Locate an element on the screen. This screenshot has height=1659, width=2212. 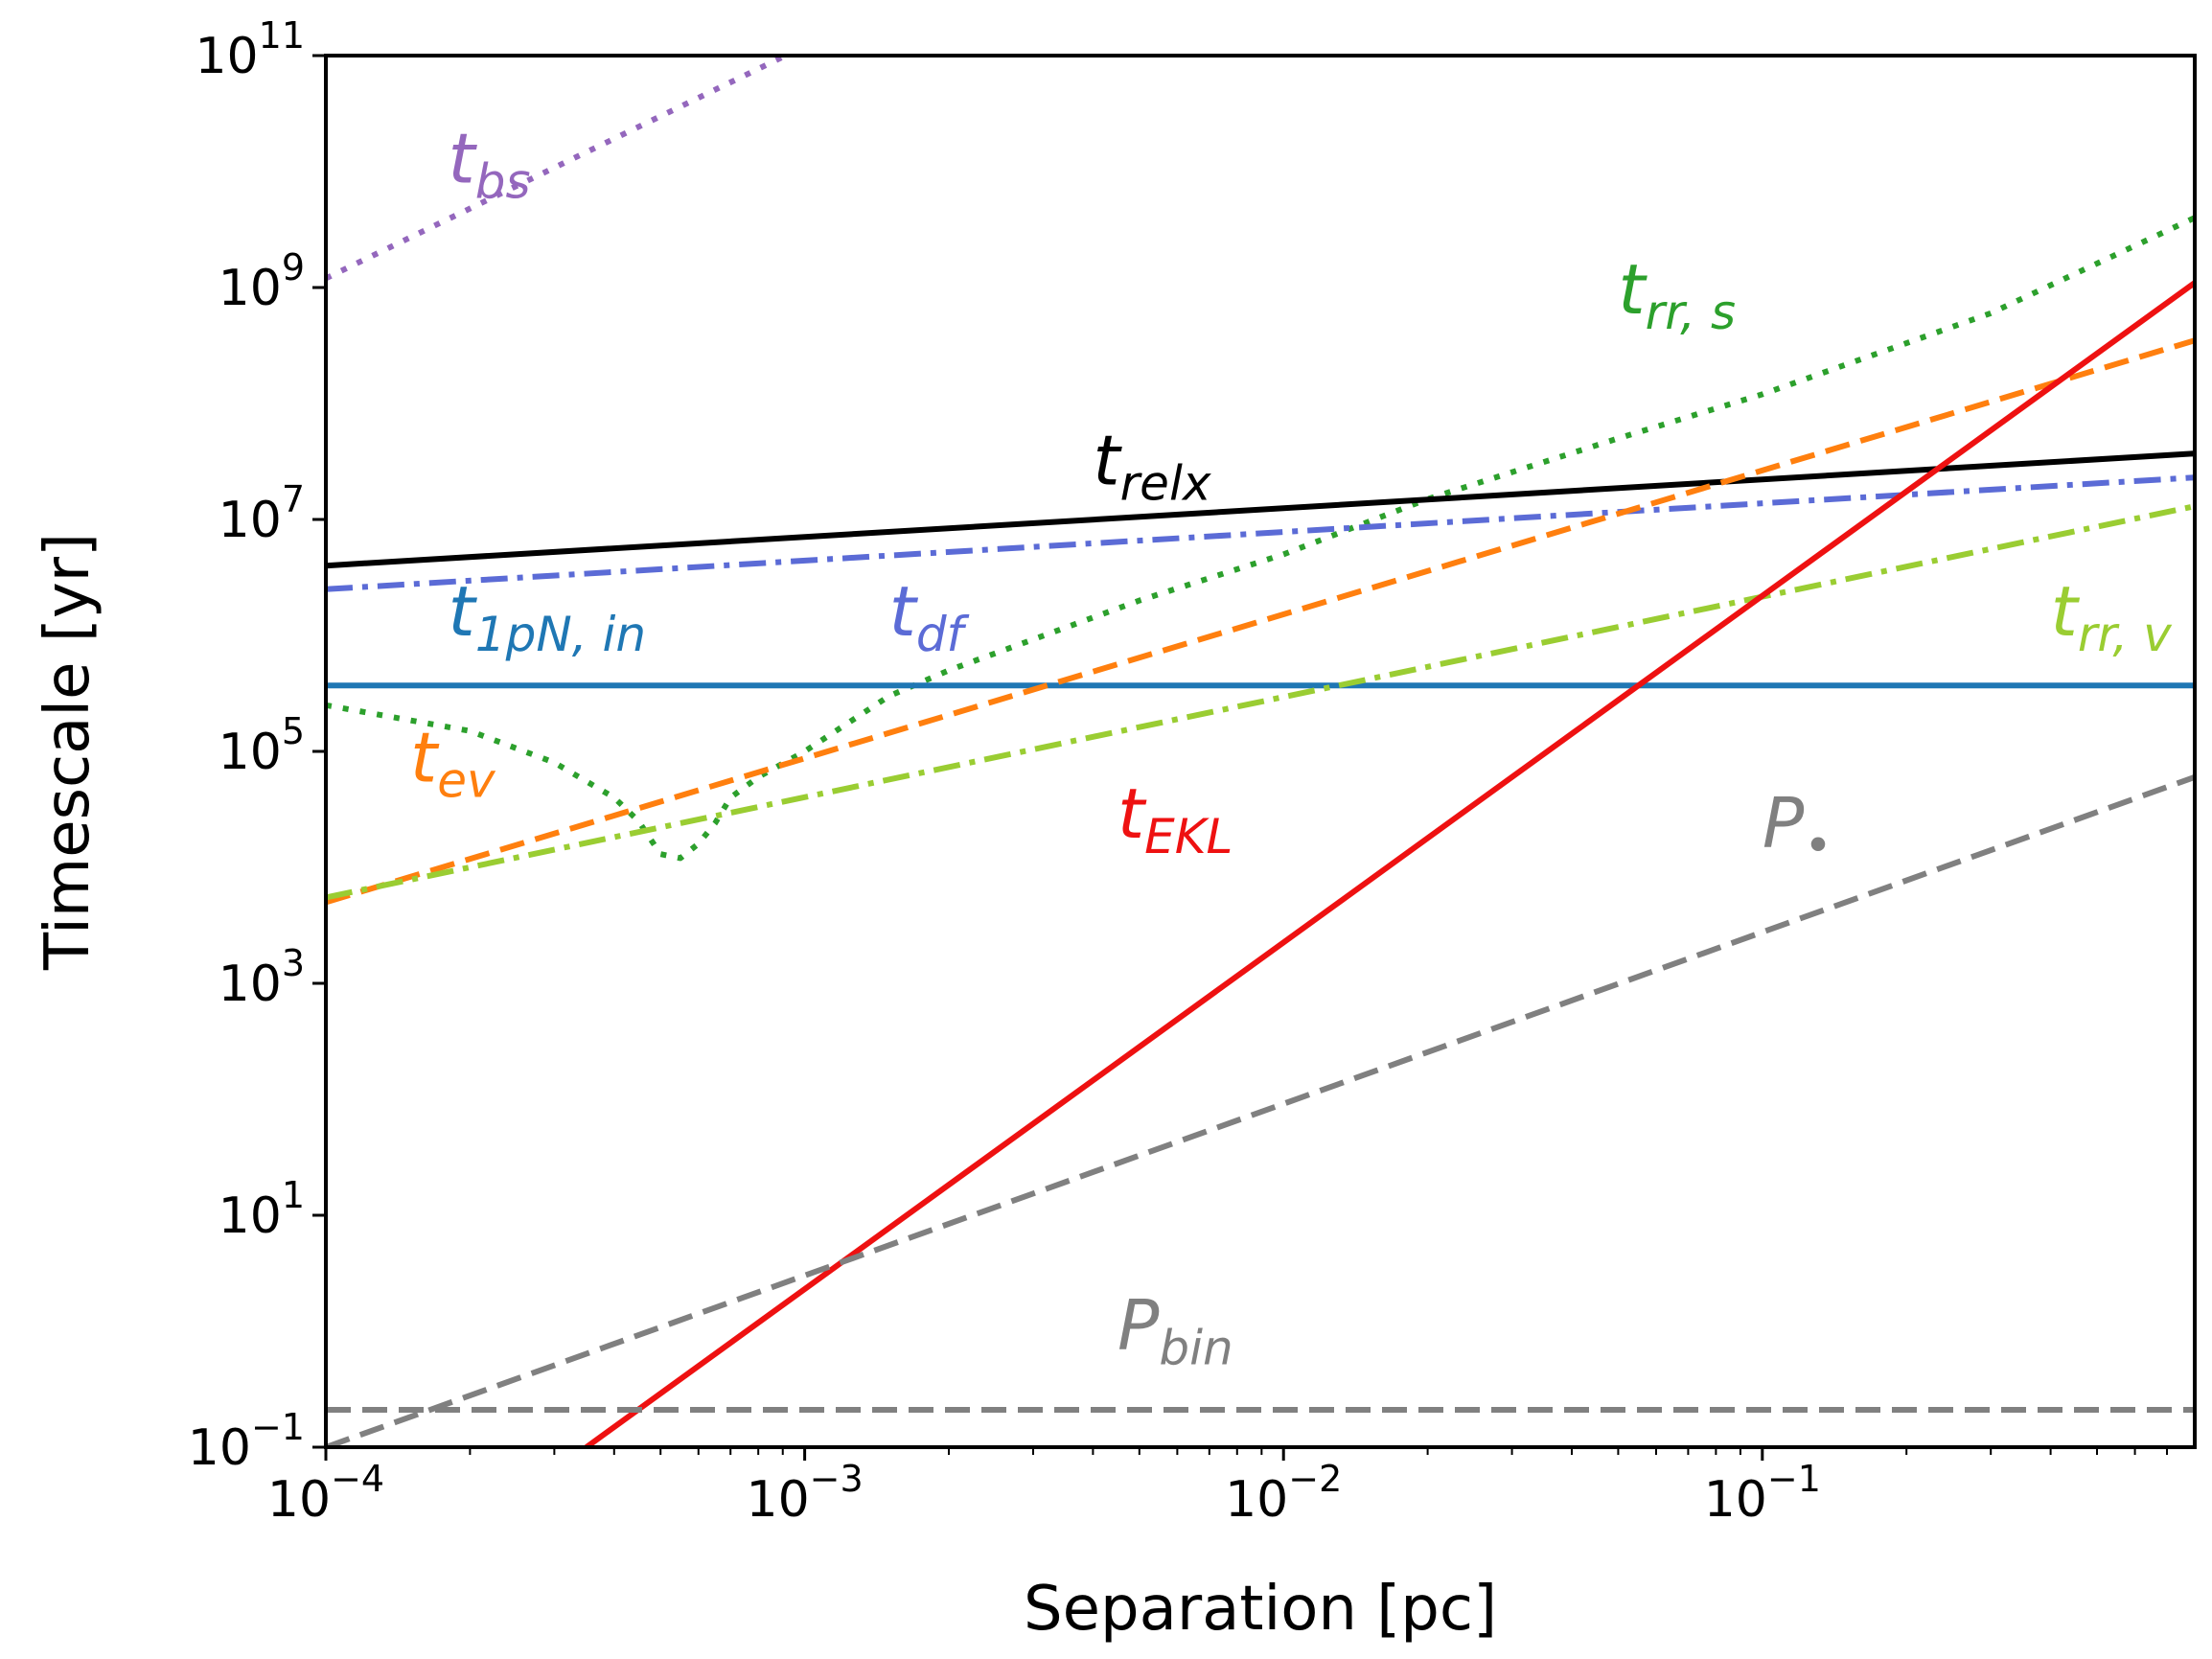
curve-label-P_bin: Pbin is located at coordinates (1176, 1331).